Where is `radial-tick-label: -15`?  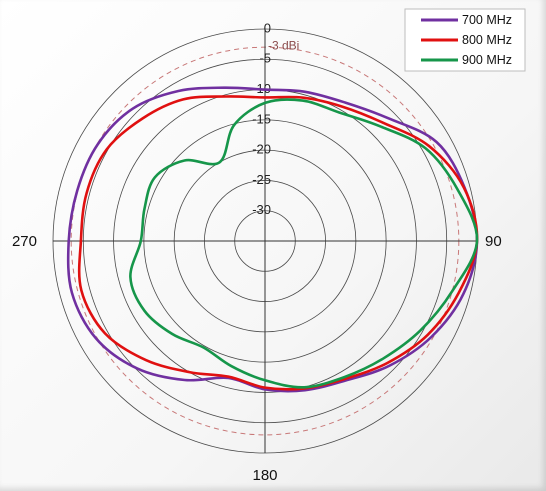
radial-tick-label: -15 is located at coordinates (261, 118).